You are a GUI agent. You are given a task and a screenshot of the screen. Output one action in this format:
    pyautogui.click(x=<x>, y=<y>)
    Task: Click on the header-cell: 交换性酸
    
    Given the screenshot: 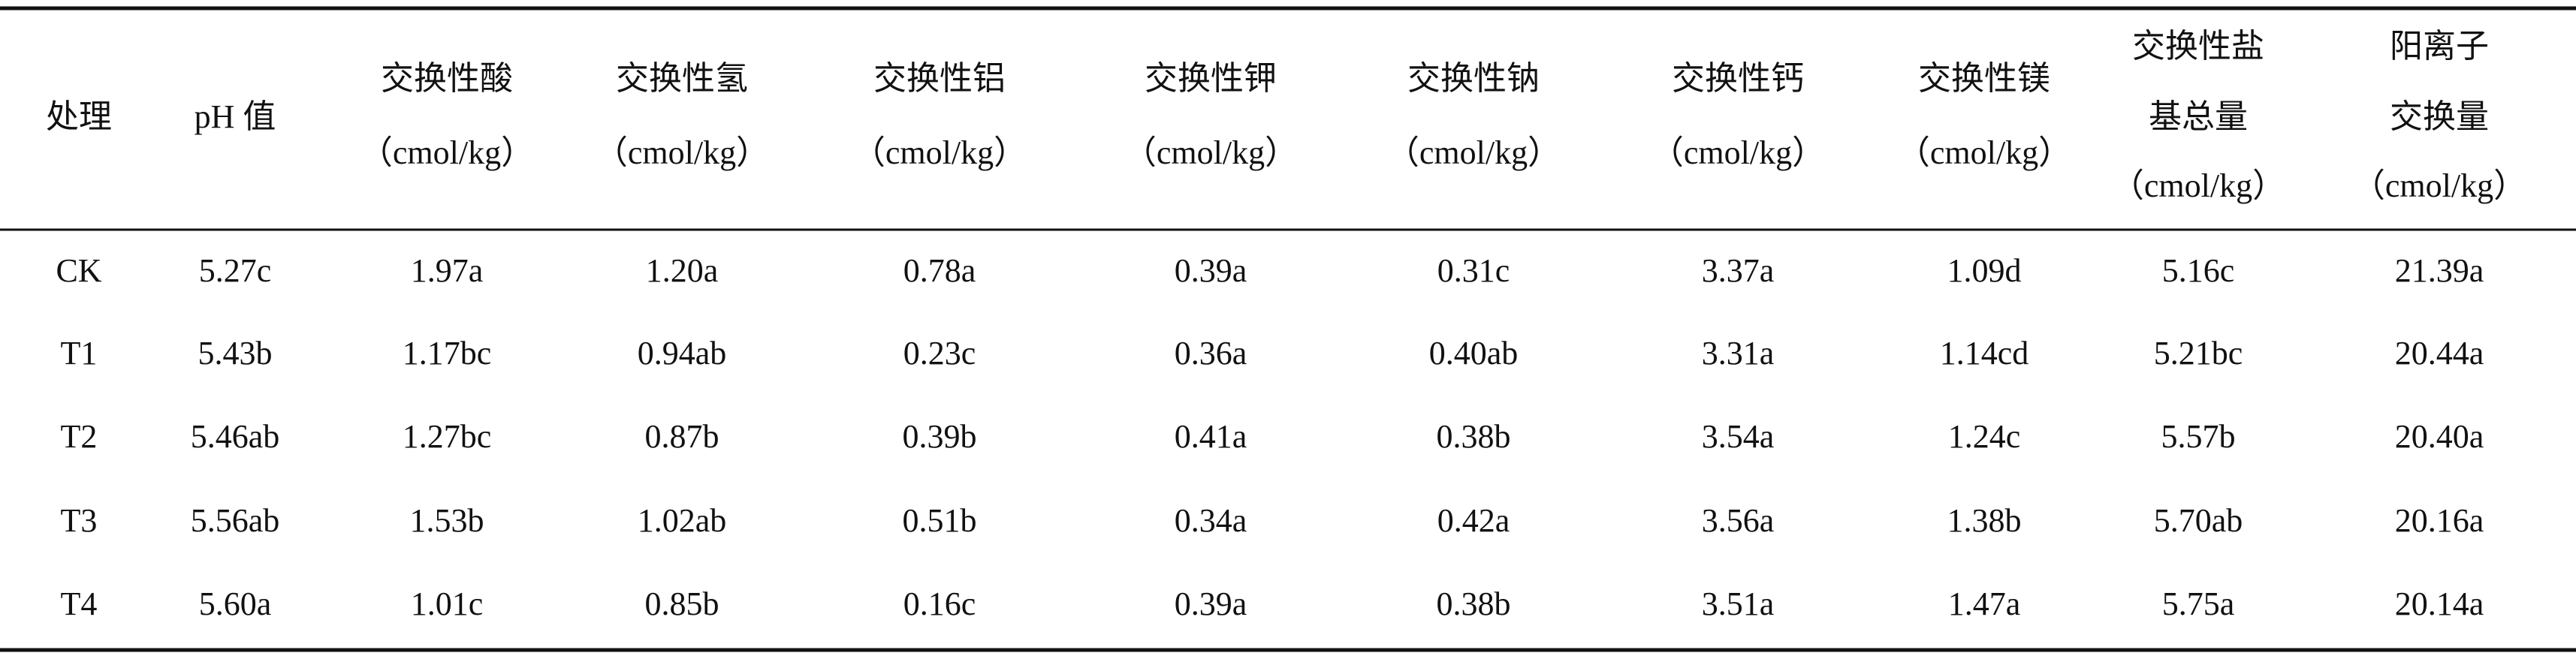 What is the action you would take?
    pyautogui.click(x=447, y=78)
    